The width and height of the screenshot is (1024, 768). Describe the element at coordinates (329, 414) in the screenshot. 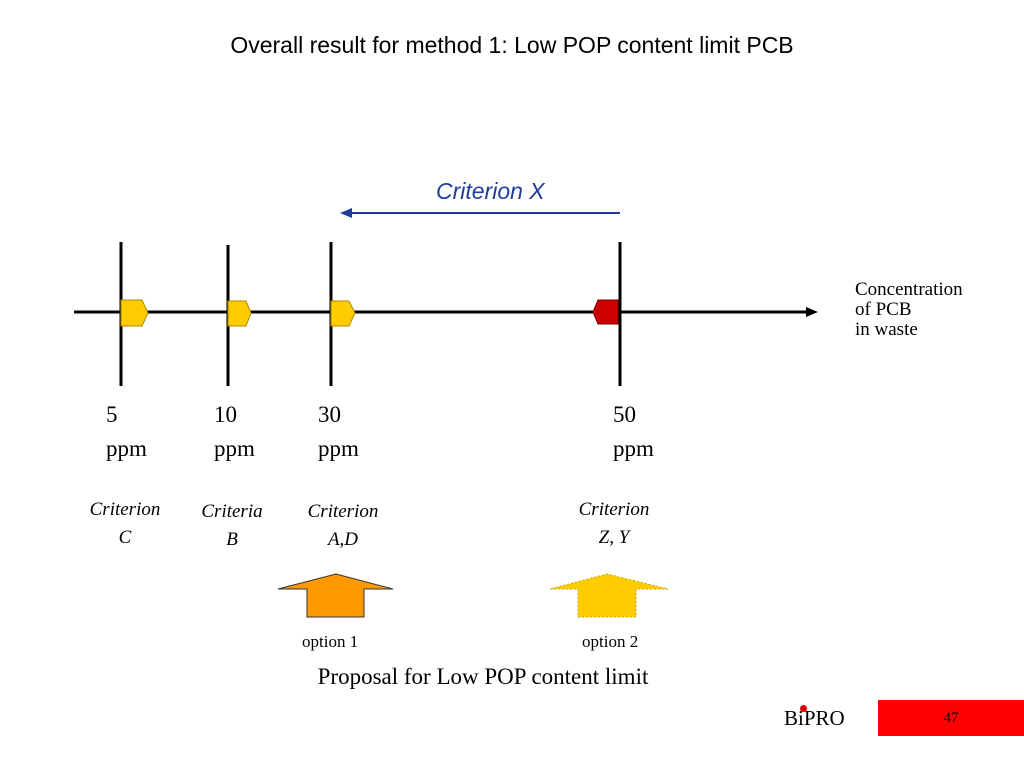

I see `tick-value: 30` at that location.